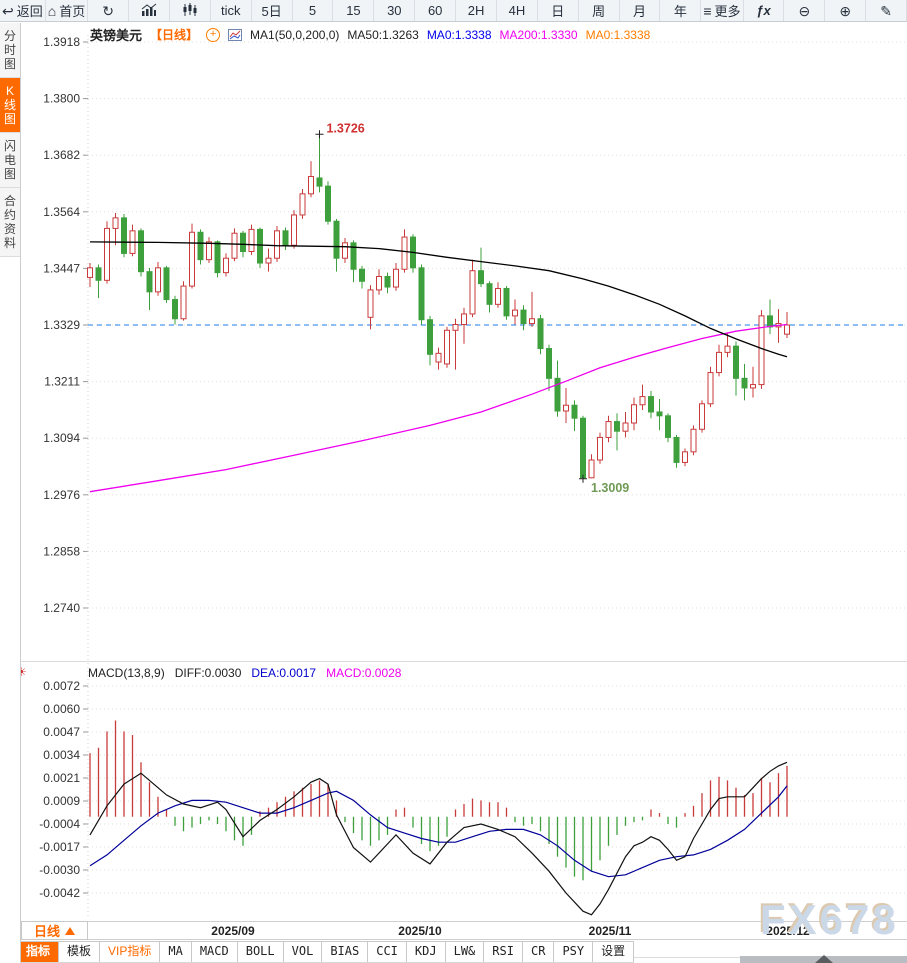 The image size is (907, 963). Describe the element at coordinates (61, 268) in the screenshot. I see `svg-text: 1.3447` at that location.